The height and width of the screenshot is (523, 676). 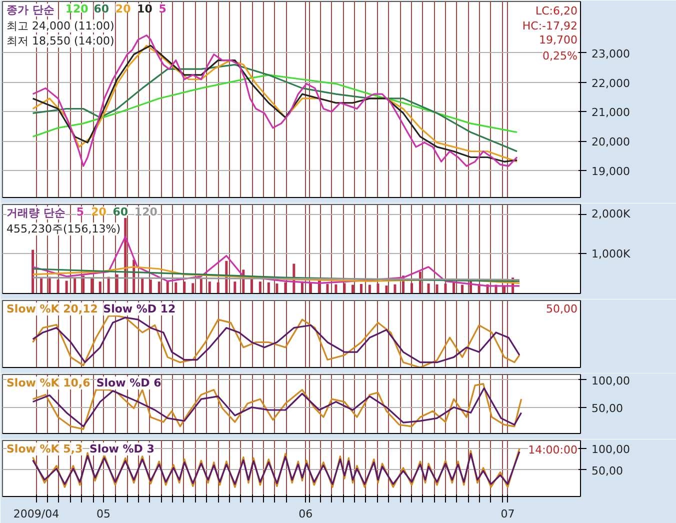 I want to click on text: 10, so click(x=145, y=9).